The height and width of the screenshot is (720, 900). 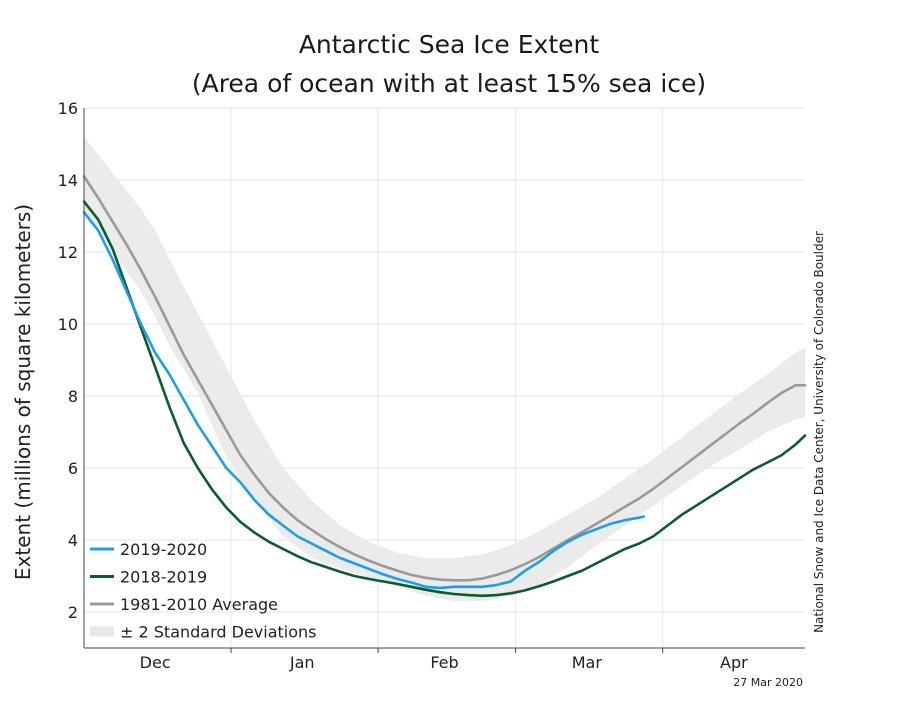 I want to click on x-tick-label: Apr, so click(x=734, y=662).